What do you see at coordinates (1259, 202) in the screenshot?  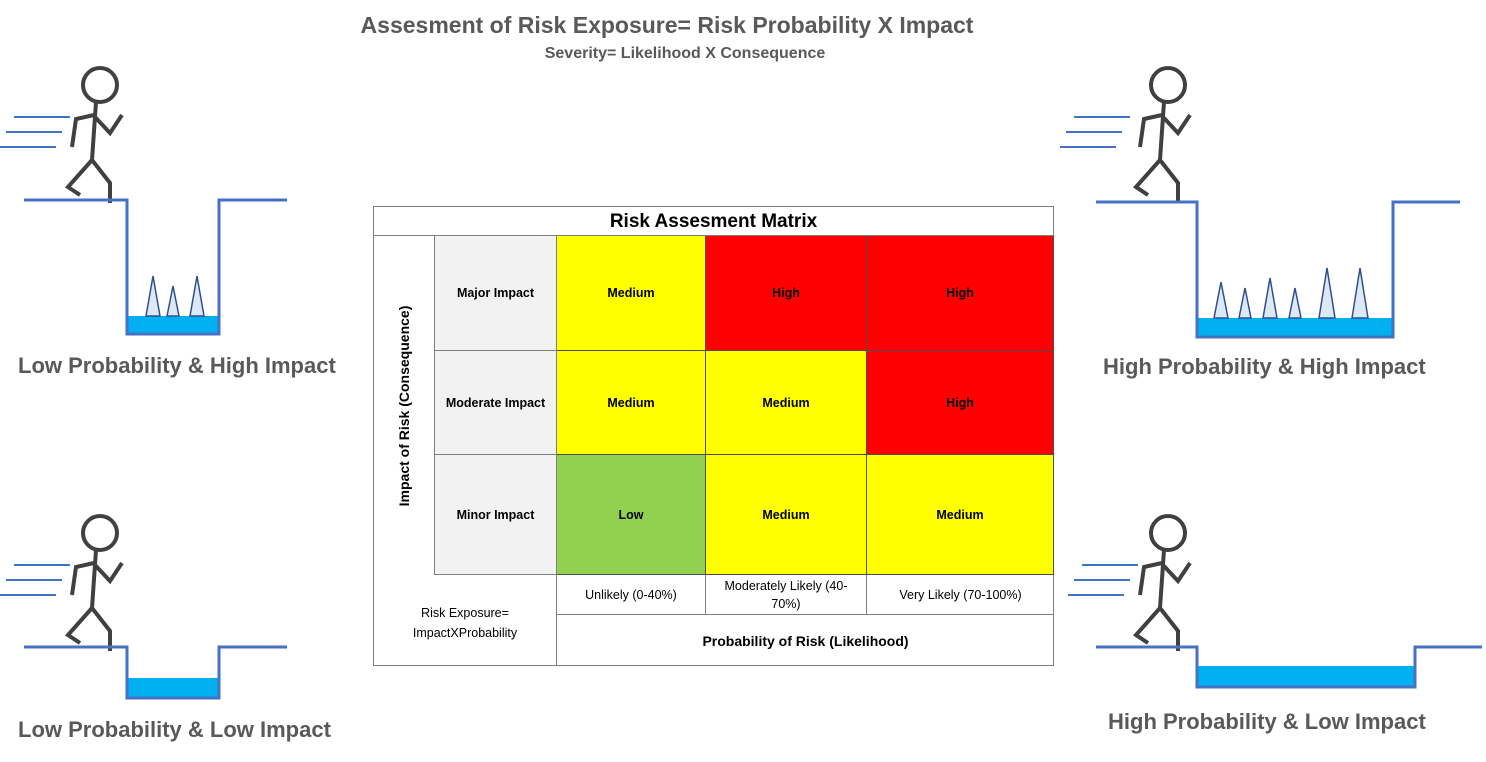 I see `scene-high-prob-high-impact` at bounding box center [1259, 202].